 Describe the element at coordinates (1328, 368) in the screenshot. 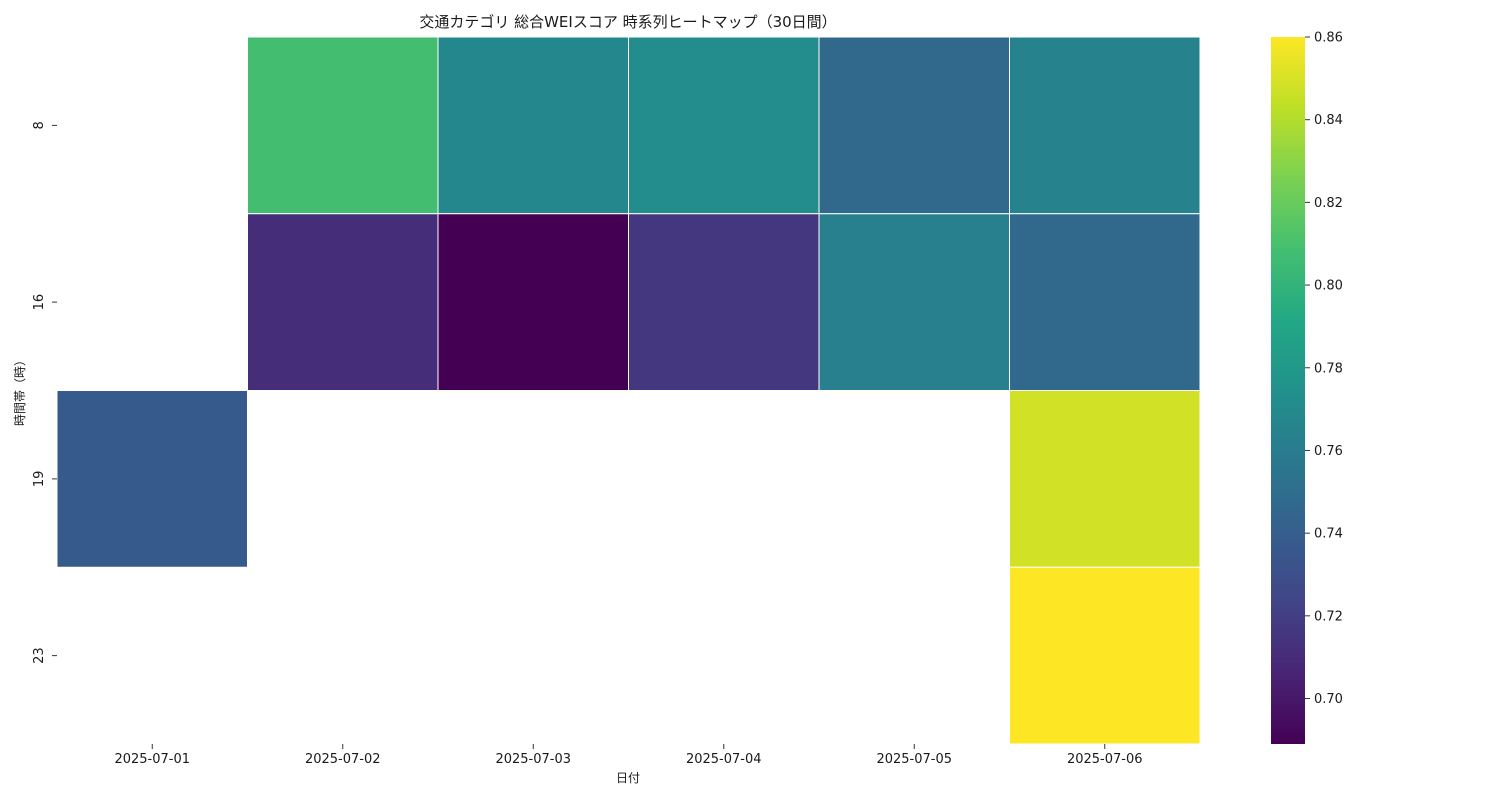

I see `colorbar-tick-label: 0.78` at that location.